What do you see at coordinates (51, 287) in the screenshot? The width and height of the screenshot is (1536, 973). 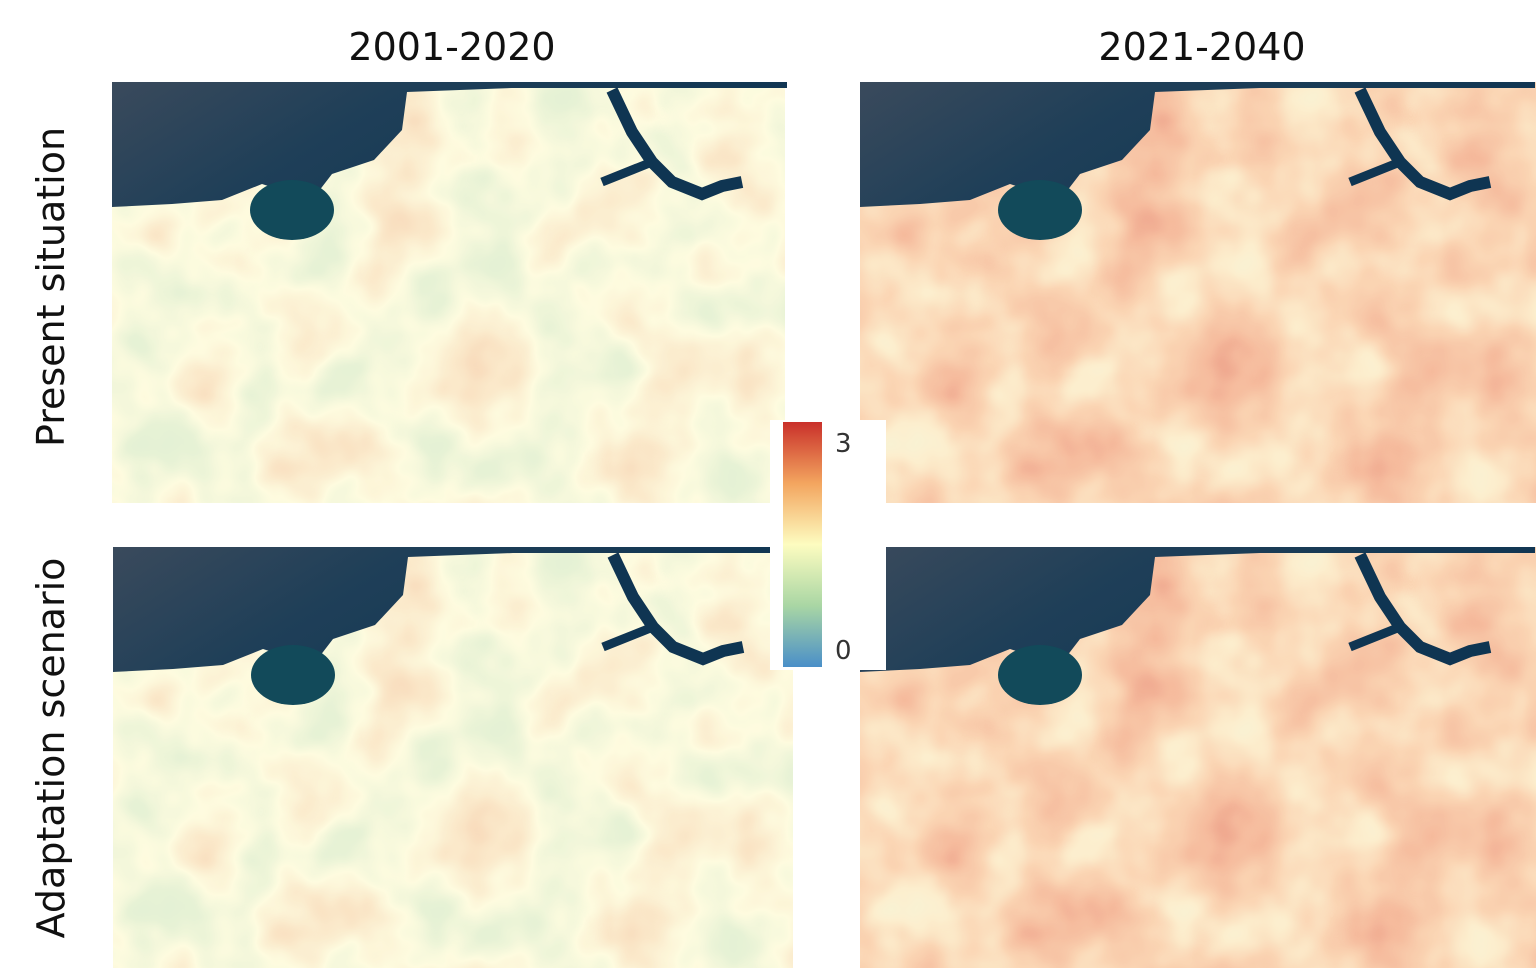 I see `row-label: Present situation` at bounding box center [51, 287].